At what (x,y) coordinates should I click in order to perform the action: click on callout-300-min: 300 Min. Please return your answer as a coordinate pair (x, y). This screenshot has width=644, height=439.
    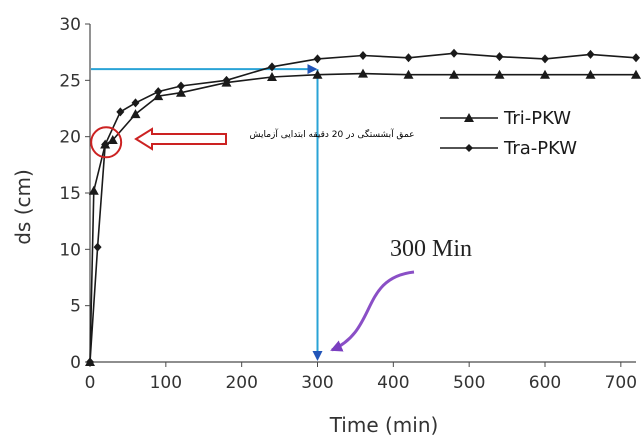
    Looking at the image, I should click on (431, 249).